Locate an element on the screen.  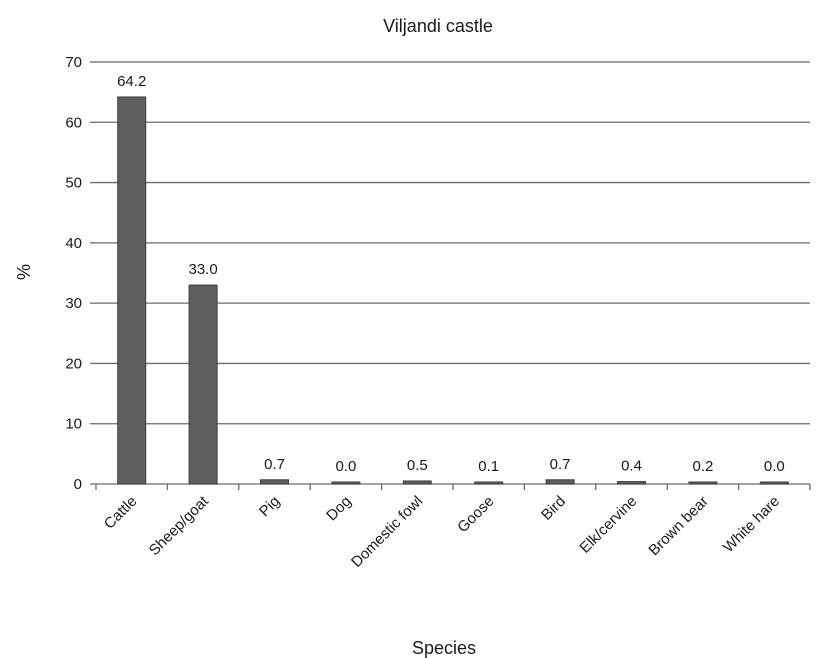
y-tick-label: 50 is located at coordinates (73, 183).